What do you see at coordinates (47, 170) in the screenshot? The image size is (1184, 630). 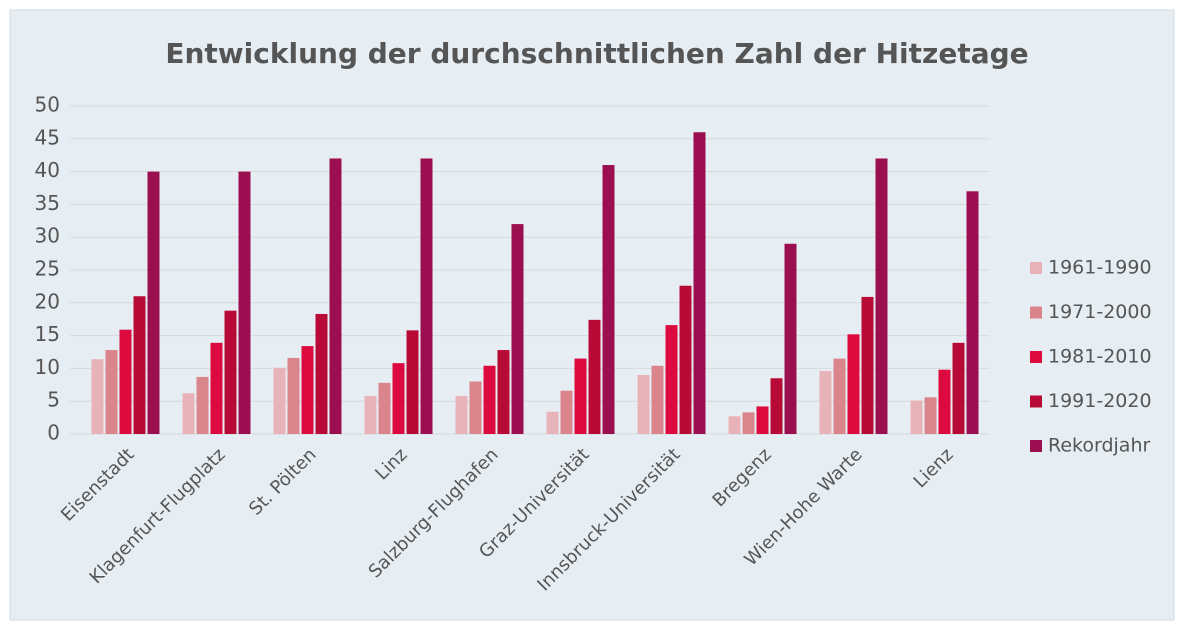 I see `y-tick-label: 40` at bounding box center [47, 170].